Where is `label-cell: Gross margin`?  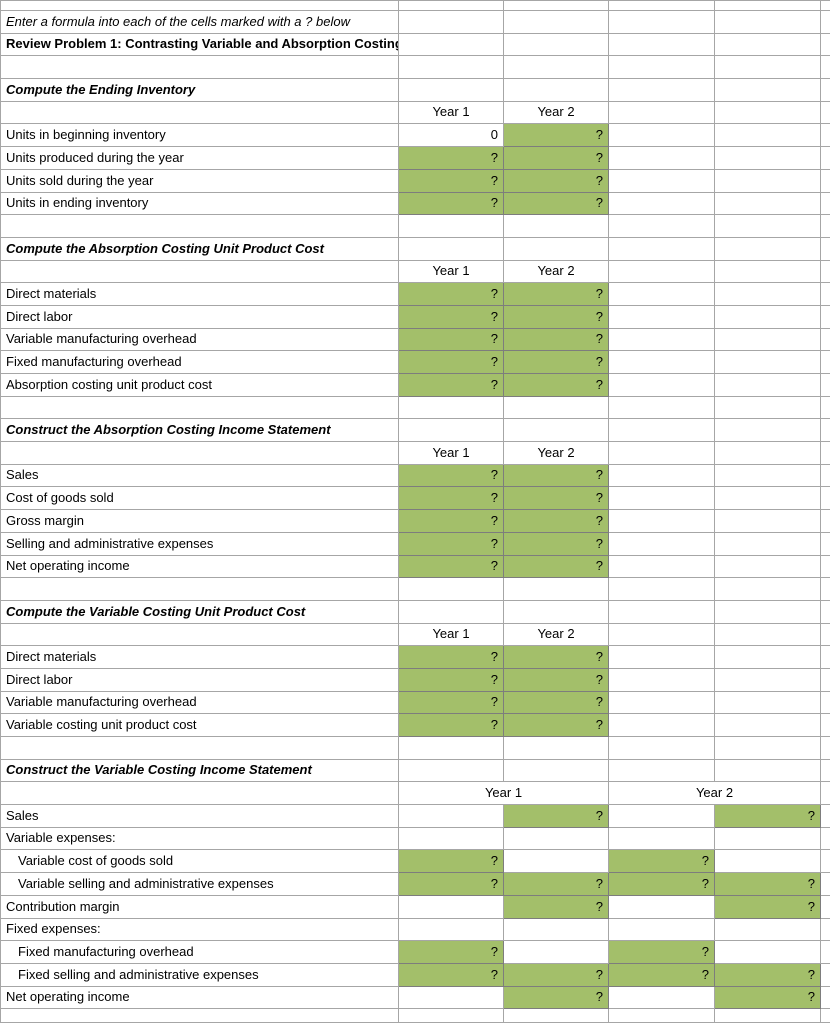 label-cell: Gross margin is located at coordinates (199, 521).